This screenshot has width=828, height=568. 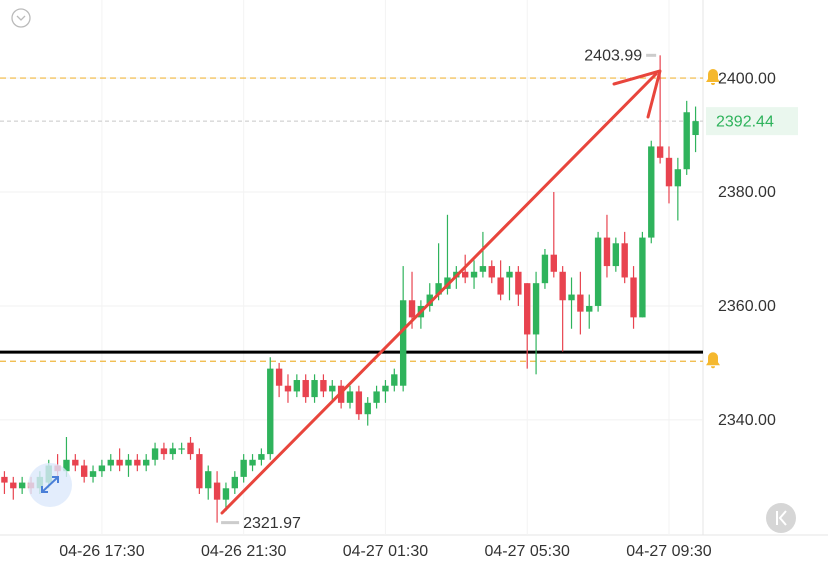 I want to click on x-tick-label: 04-26 17:30, so click(x=102, y=551).